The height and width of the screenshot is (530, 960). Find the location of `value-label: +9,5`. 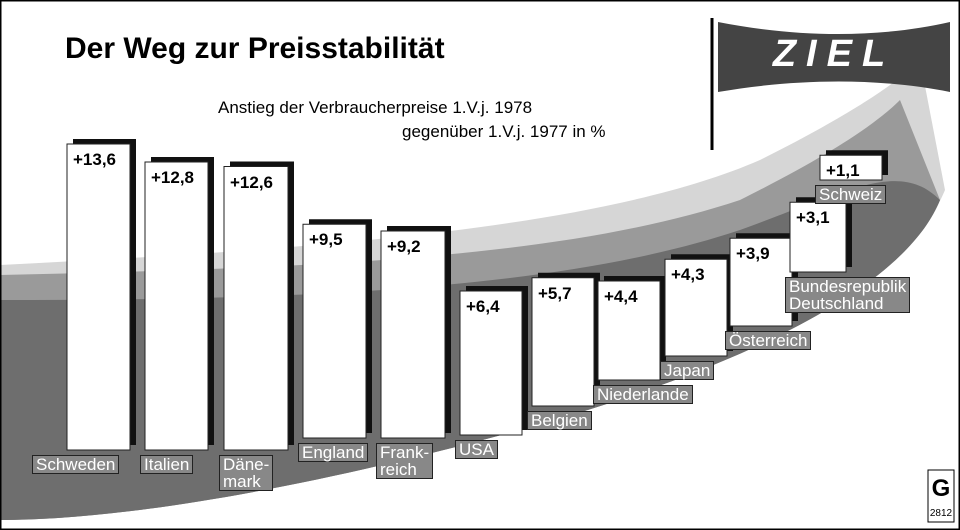

value-label: +9,5 is located at coordinates (326, 240).